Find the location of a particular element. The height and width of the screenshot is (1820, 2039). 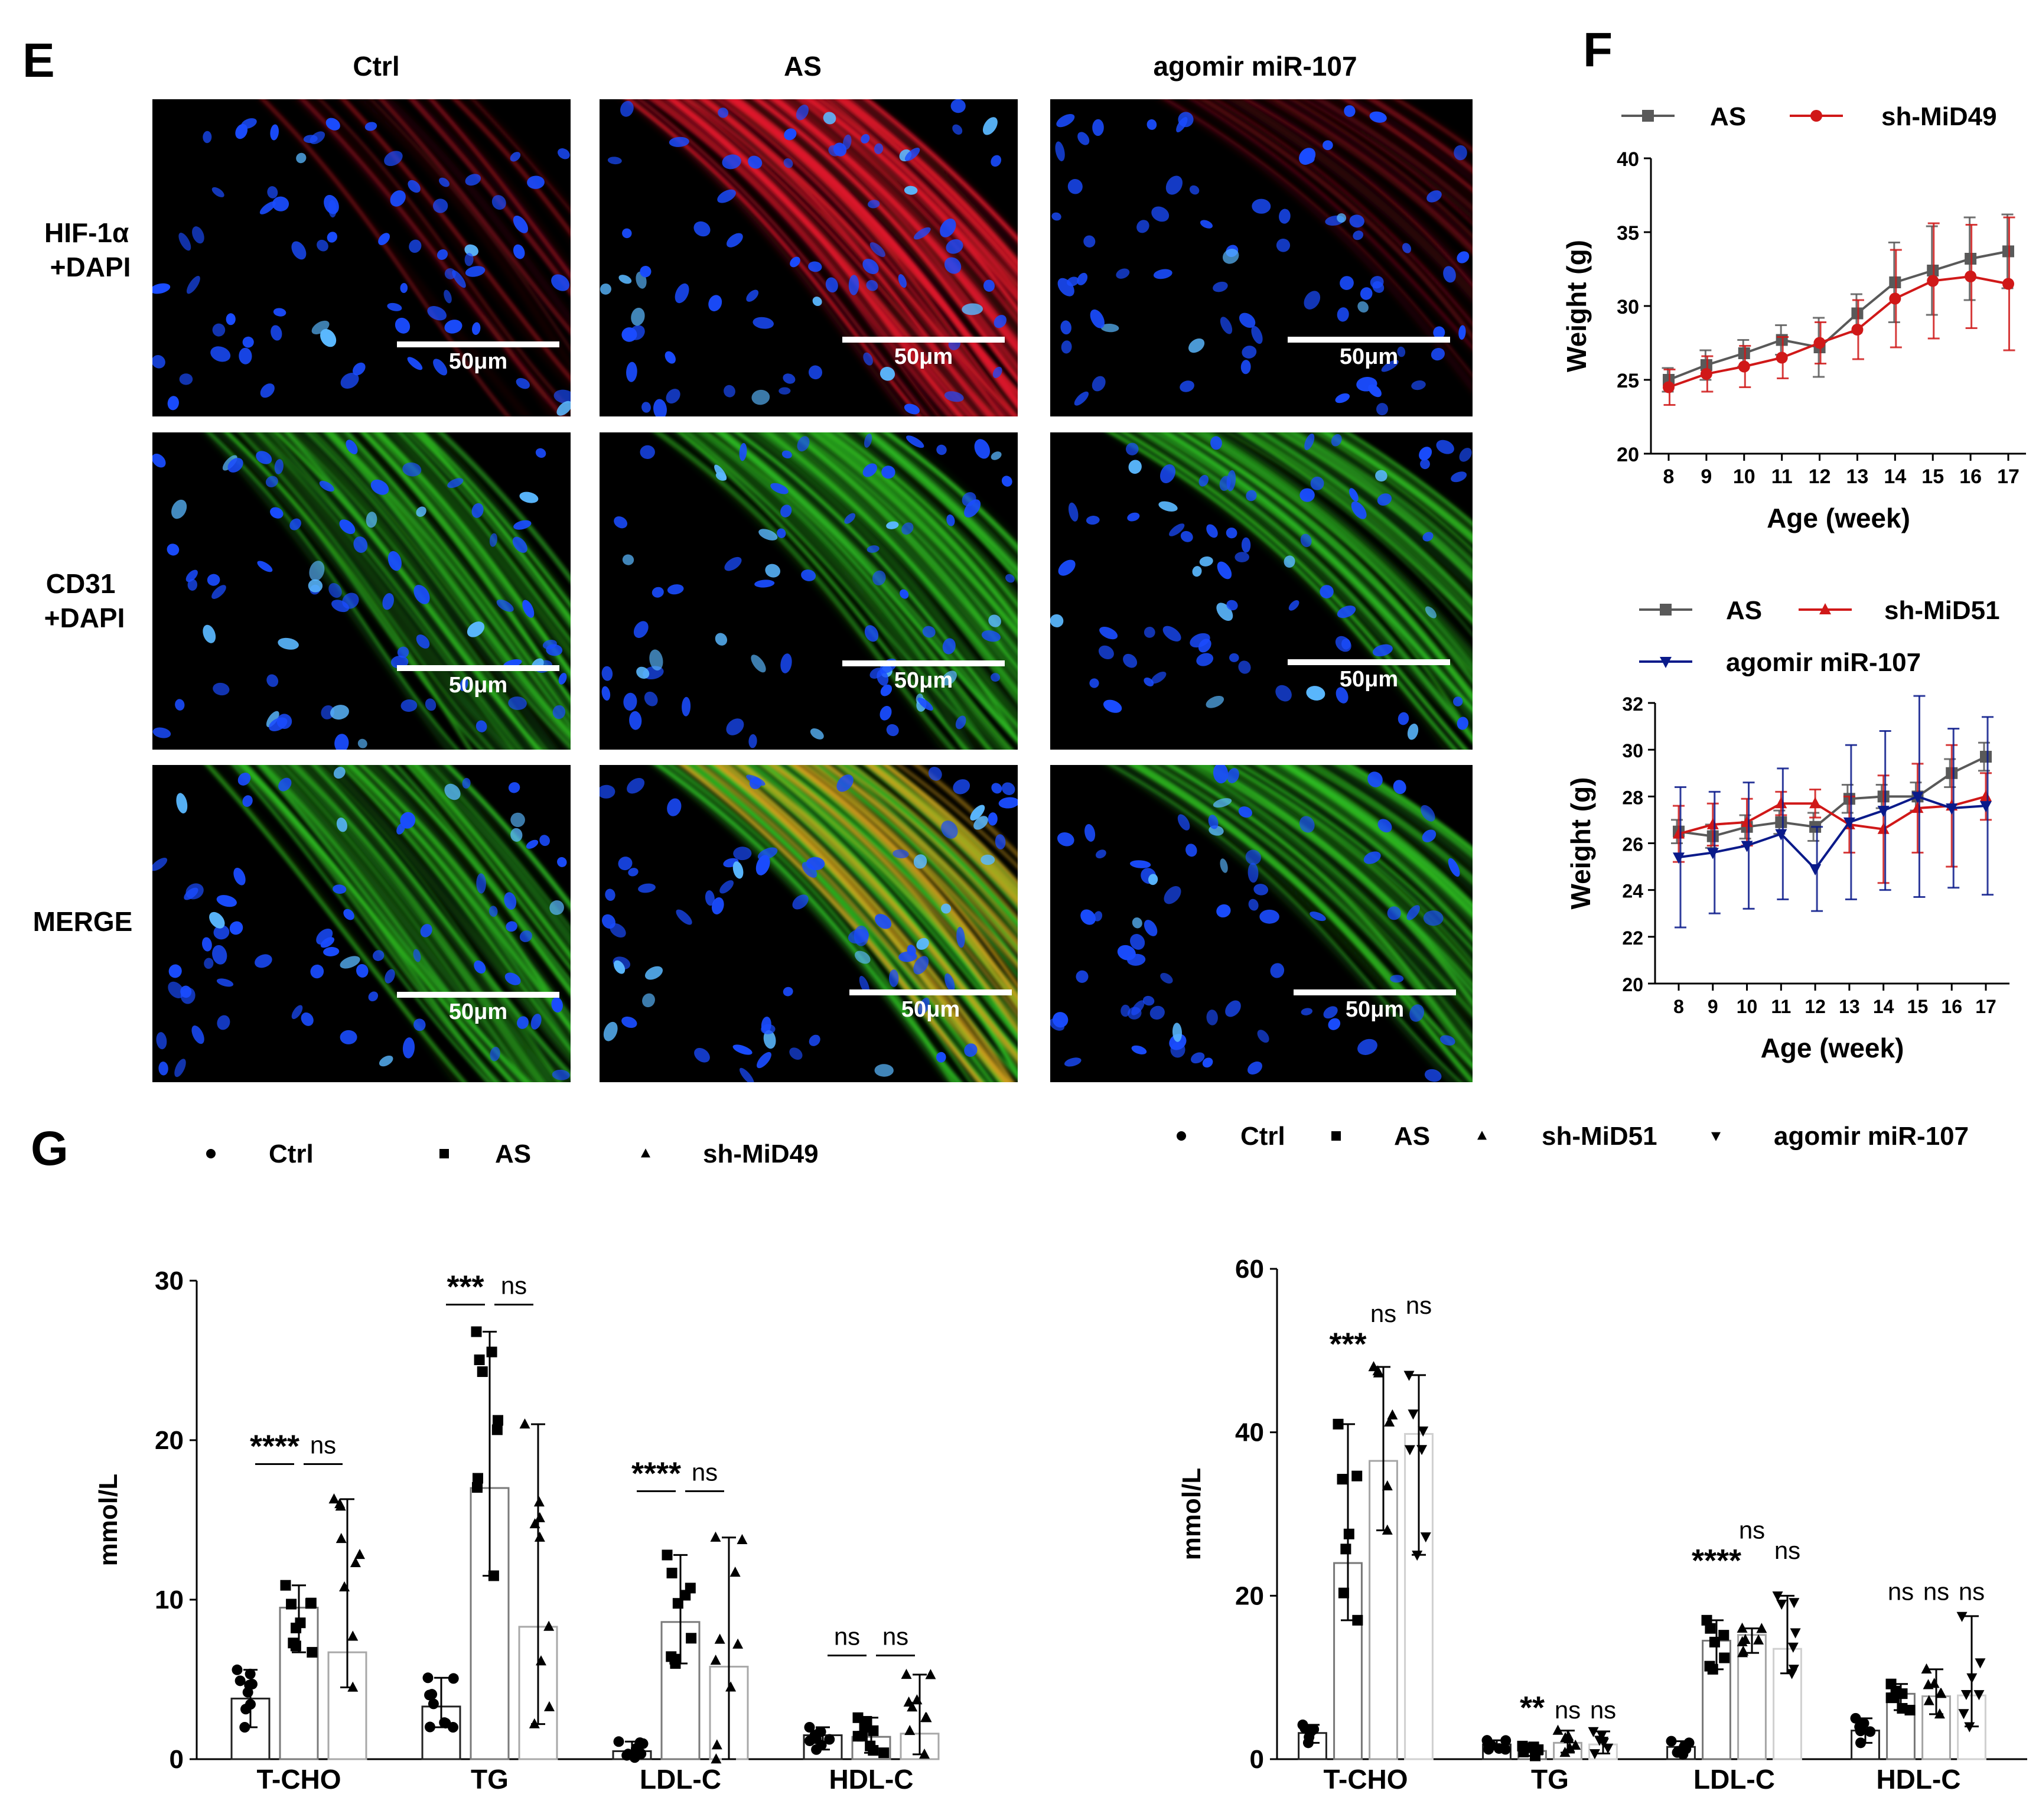

category-label: LDL-C is located at coordinates (680, 1779).